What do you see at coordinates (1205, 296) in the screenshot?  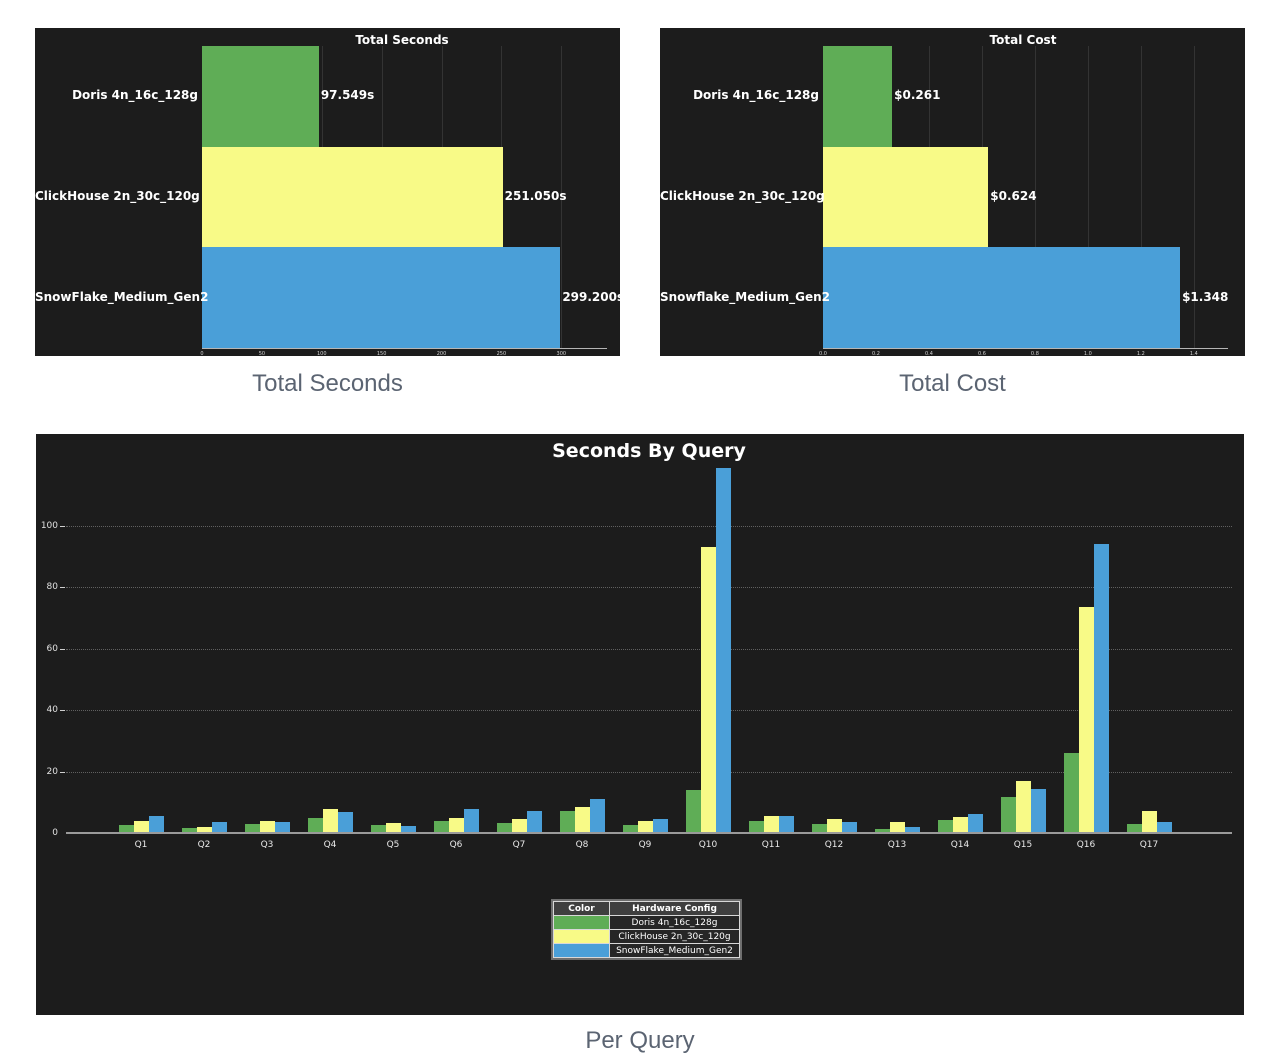 I see `value-label: $1.348` at bounding box center [1205, 296].